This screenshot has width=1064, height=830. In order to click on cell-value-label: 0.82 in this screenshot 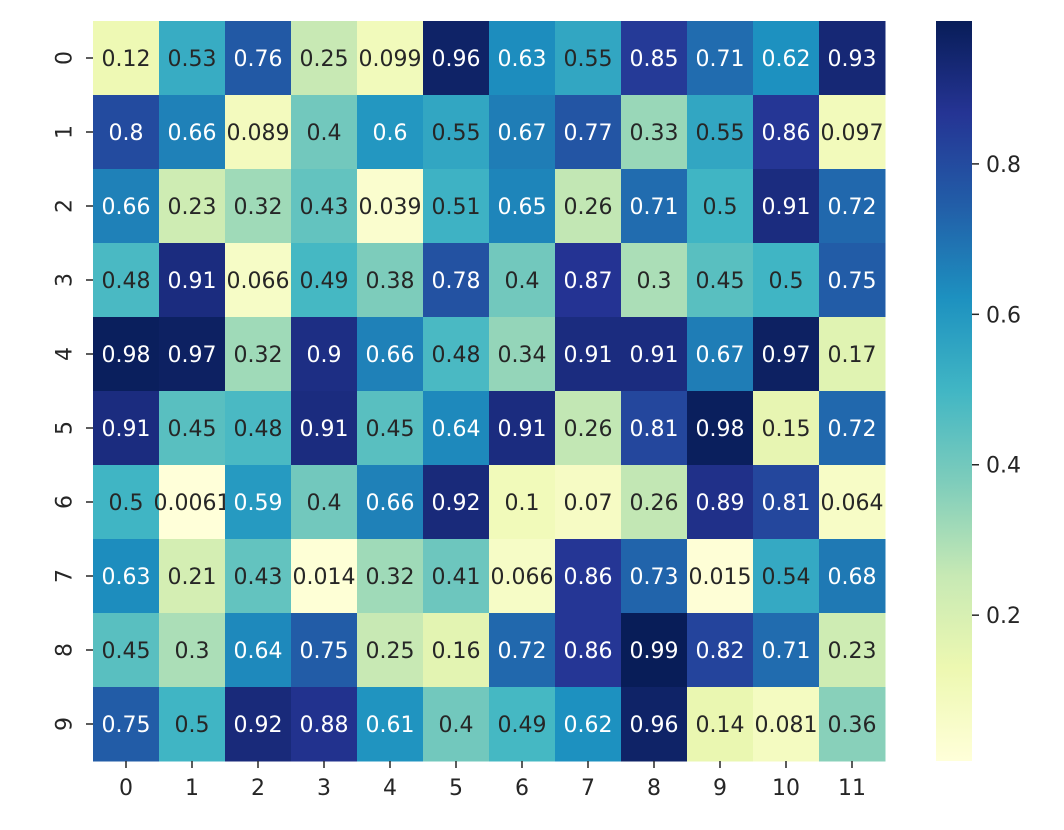, I will do `click(720, 651)`.